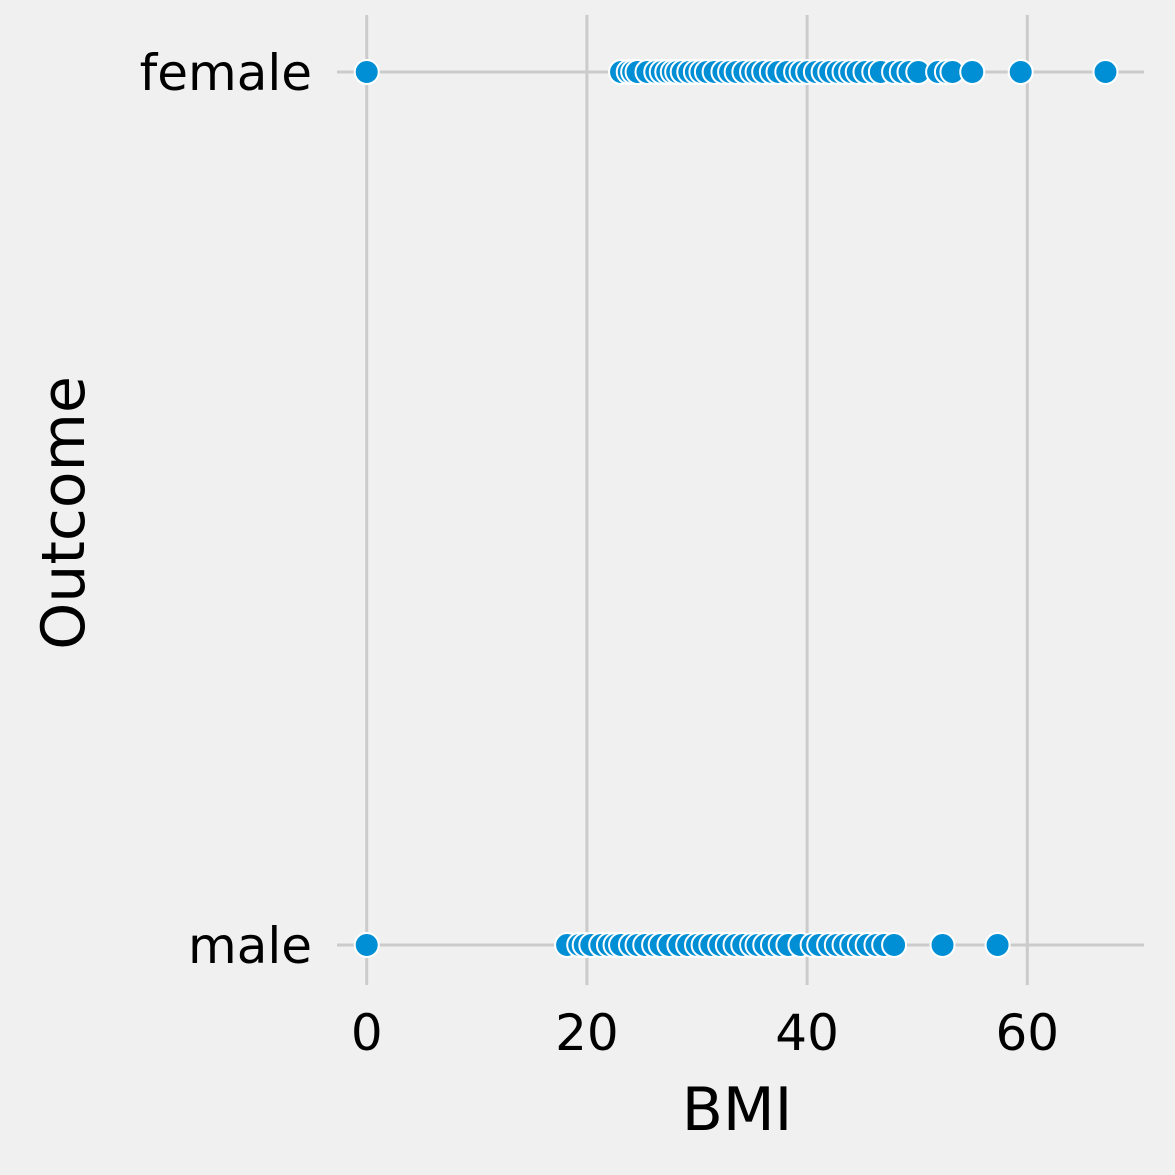 This screenshot has height=1175, width=1175. Describe the element at coordinates (737, 1110) in the screenshot. I see `x-axis-title: BMI` at that location.